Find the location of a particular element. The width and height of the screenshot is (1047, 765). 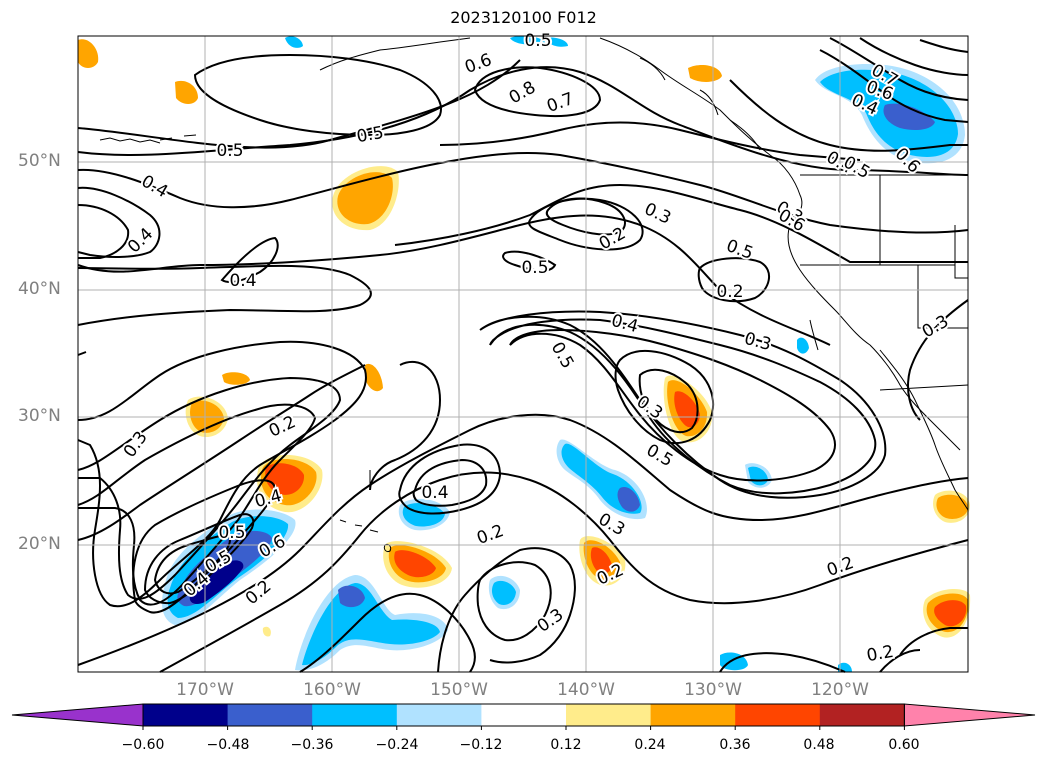

lon-label: 150°W is located at coordinates (459, 690).